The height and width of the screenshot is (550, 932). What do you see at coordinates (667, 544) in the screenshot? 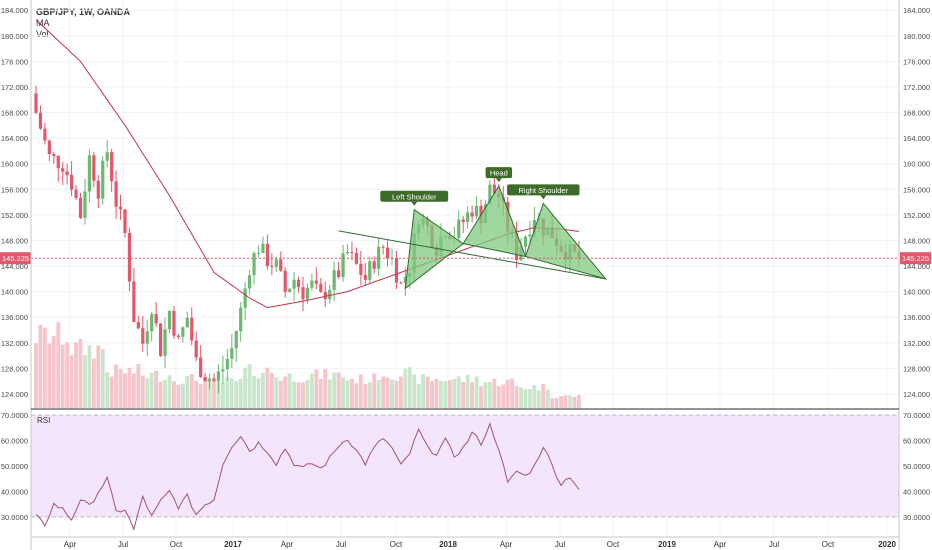
I see `time-tick-label: 2019` at bounding box center [667, 544].